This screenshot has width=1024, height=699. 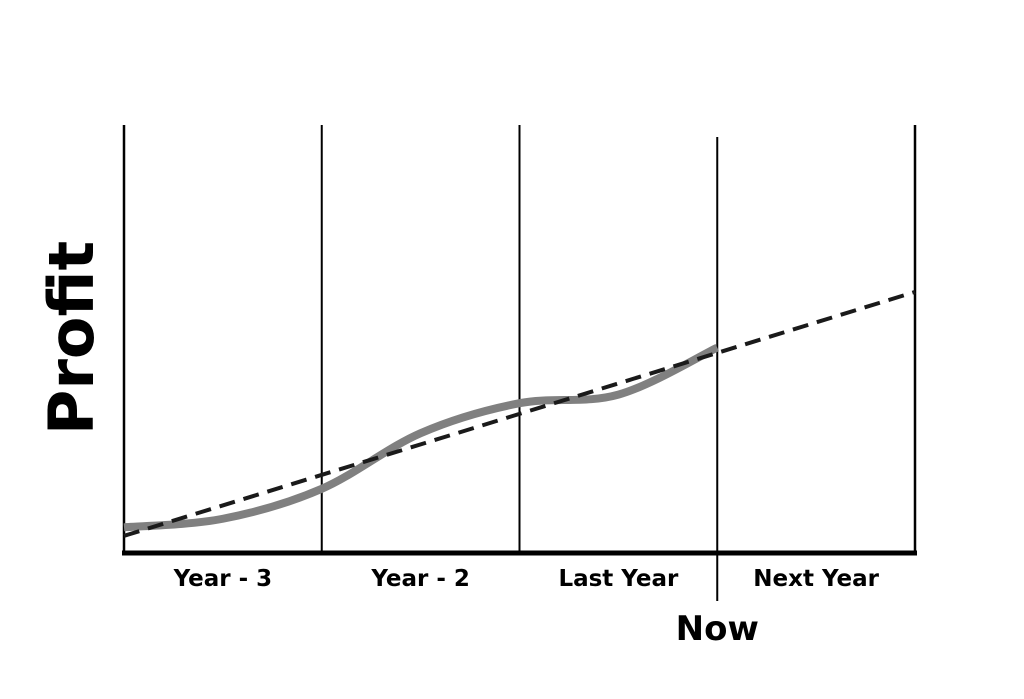 What do you see at coordinates (420, 579) in the screenshot?
I see `x-tick-label: Year - 2` at bounding box center [420, 579].